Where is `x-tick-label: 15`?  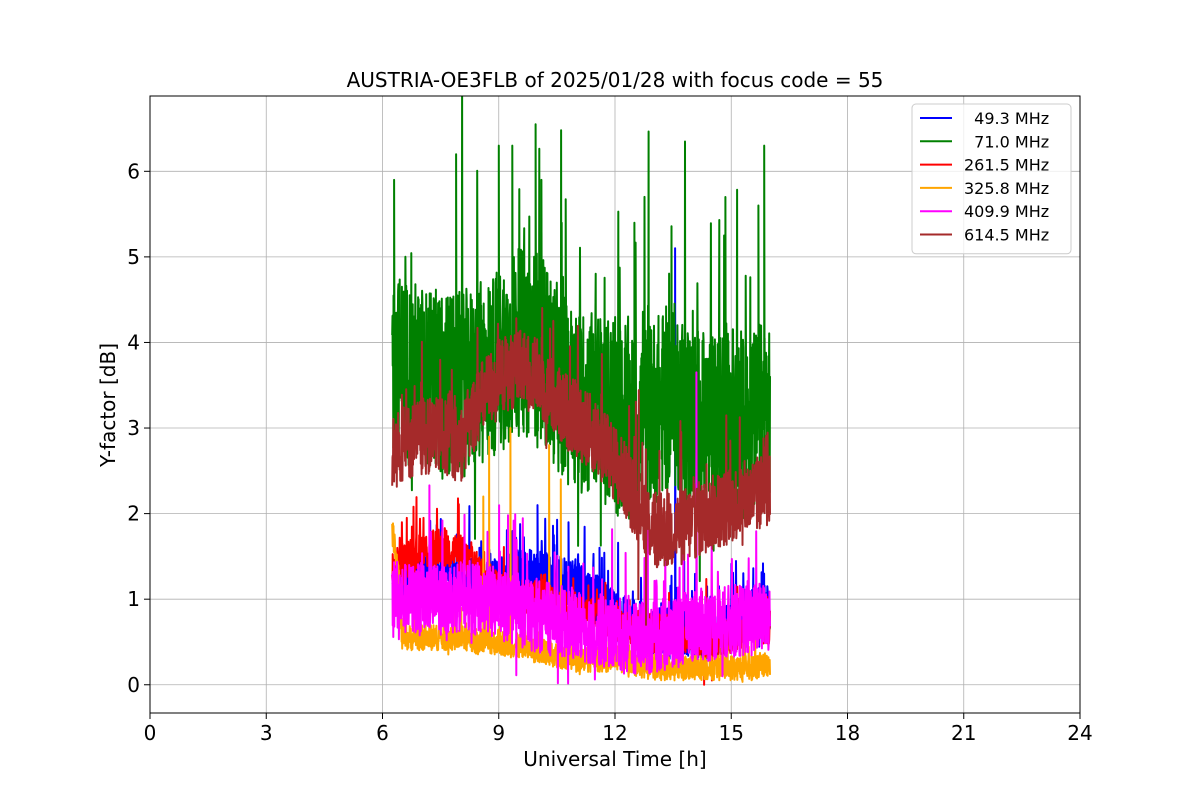 x-tick-label: 15 is located at coordinates (731, 733).